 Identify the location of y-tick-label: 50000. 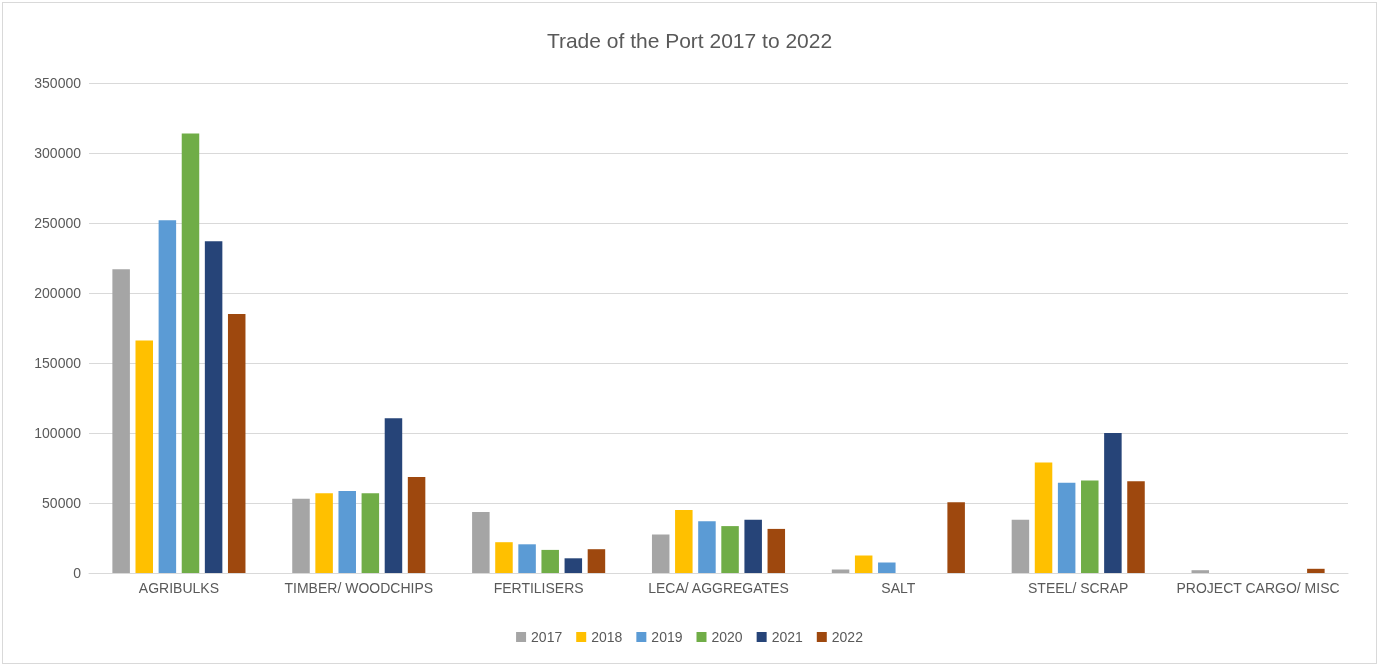
(62, 503).